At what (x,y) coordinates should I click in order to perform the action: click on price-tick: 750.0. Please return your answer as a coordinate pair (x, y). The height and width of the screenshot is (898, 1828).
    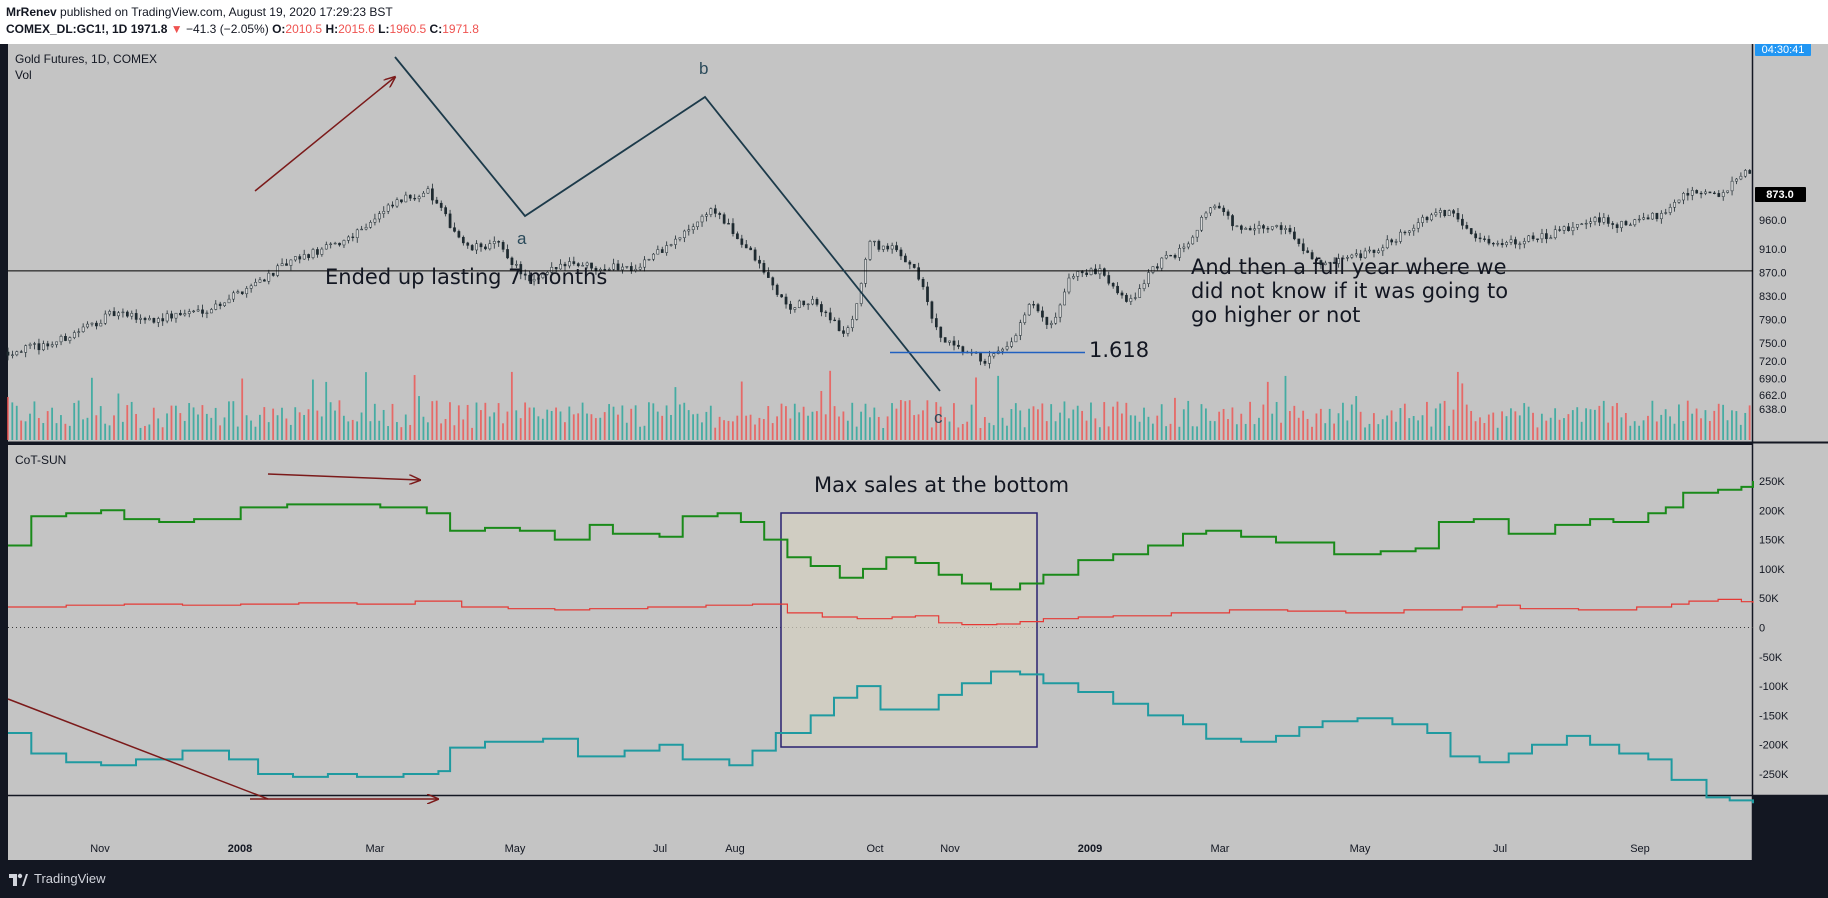
    Looking at the image, I should click on (1773, 344).